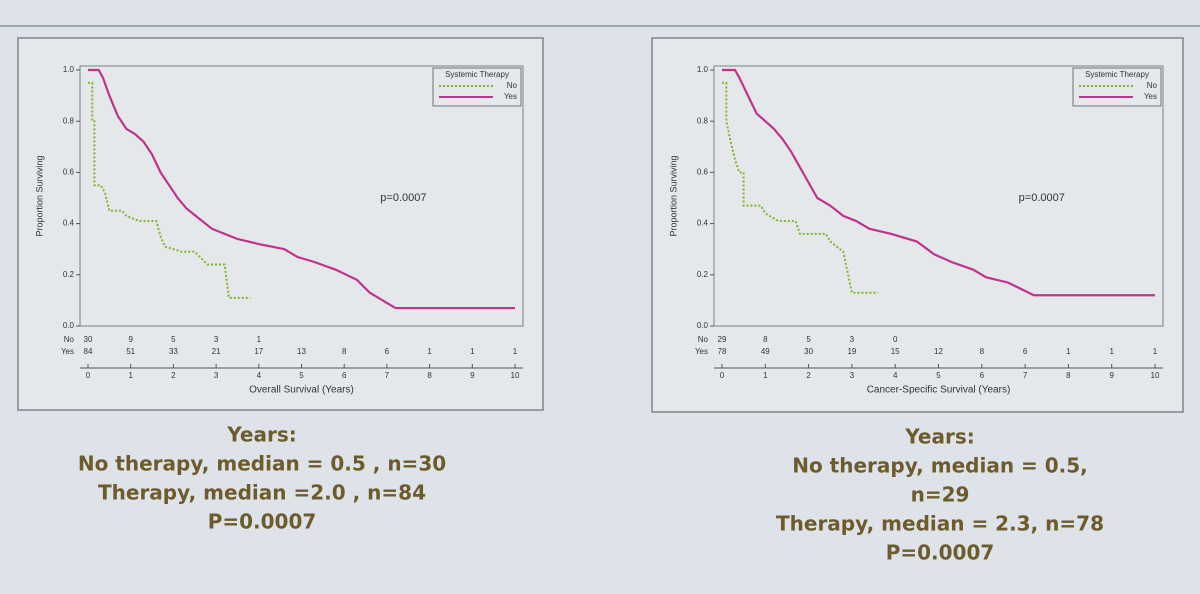 Image resolution: width=1200 pixels, height=594 pixels. What do you see at coordinates (88, 351) in the screenshot?
I see `at-risk-count: 84` at bounding box center [88, 351].